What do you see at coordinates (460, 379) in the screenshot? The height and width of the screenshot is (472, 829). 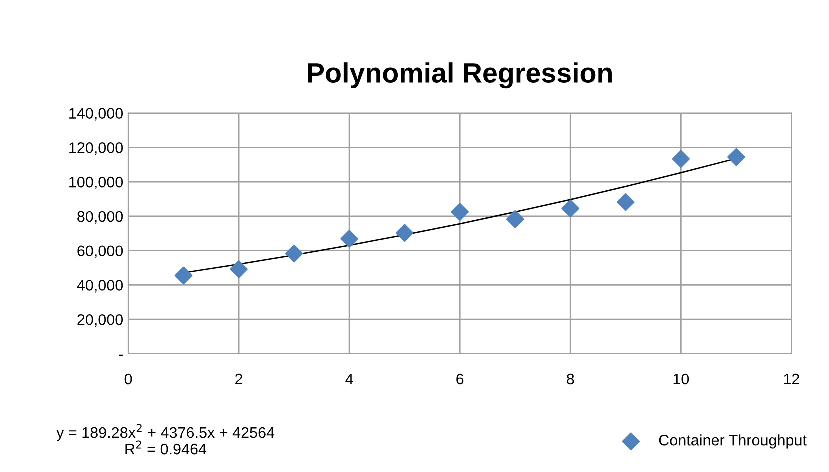 I see `x-tick-label: 6` at bounding box center [460, 379].